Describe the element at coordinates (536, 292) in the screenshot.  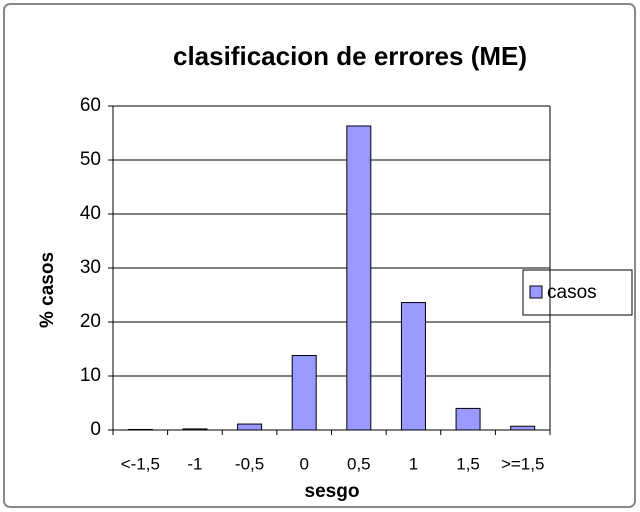
I see `legend-swatch` at that location.